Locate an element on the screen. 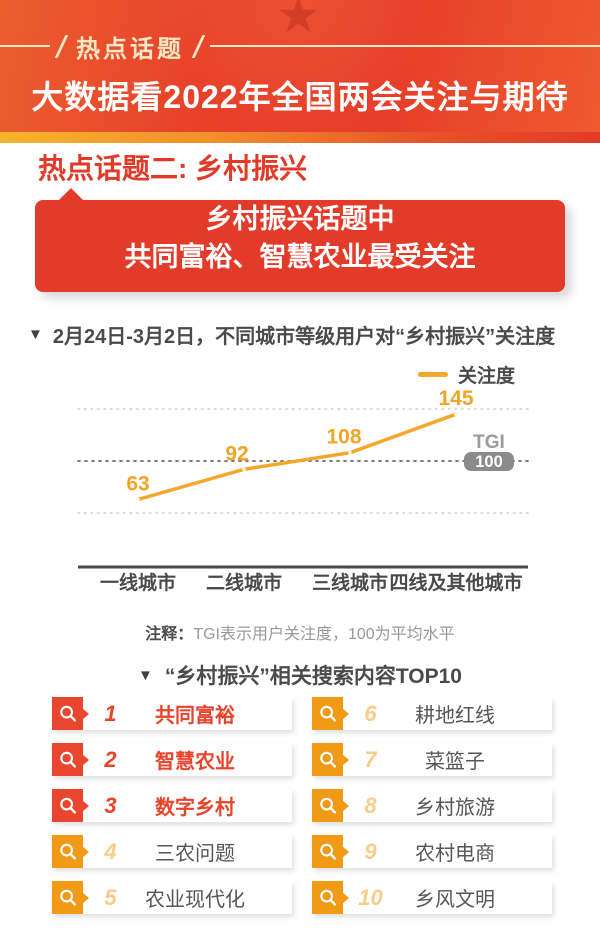 Image resolution: width=600 pixels, height=952 pixels. list-item: 1 共同富裕 is located at coordinates (172, 713).